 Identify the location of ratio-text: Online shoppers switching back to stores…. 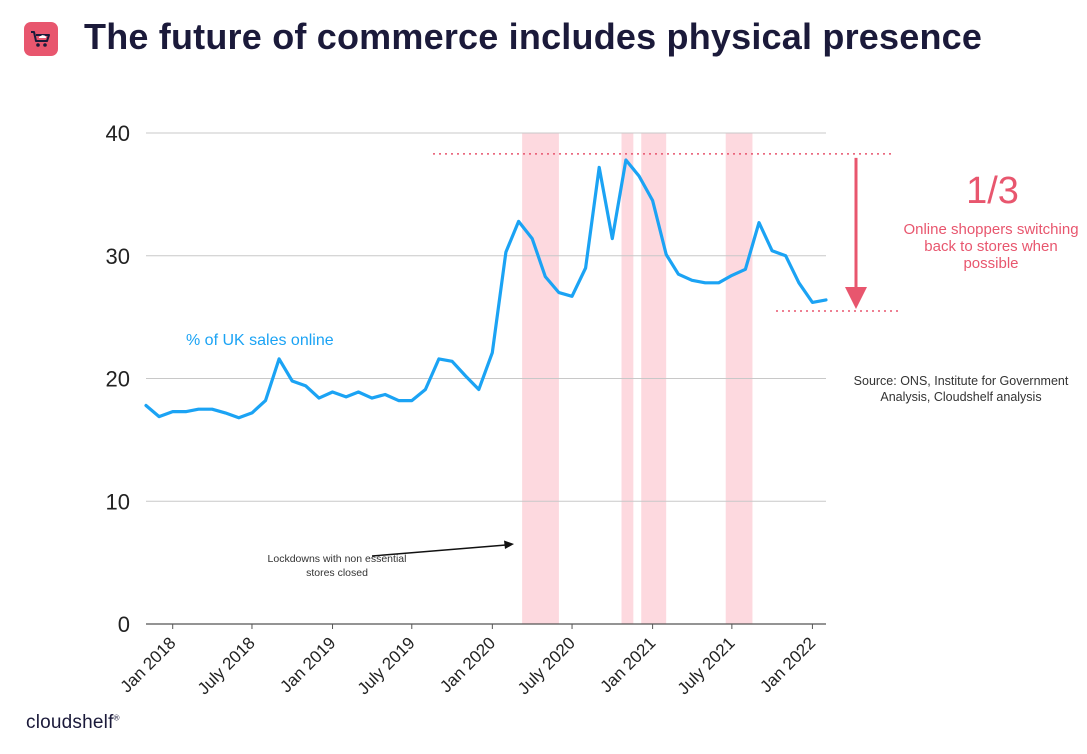
(991, 246).